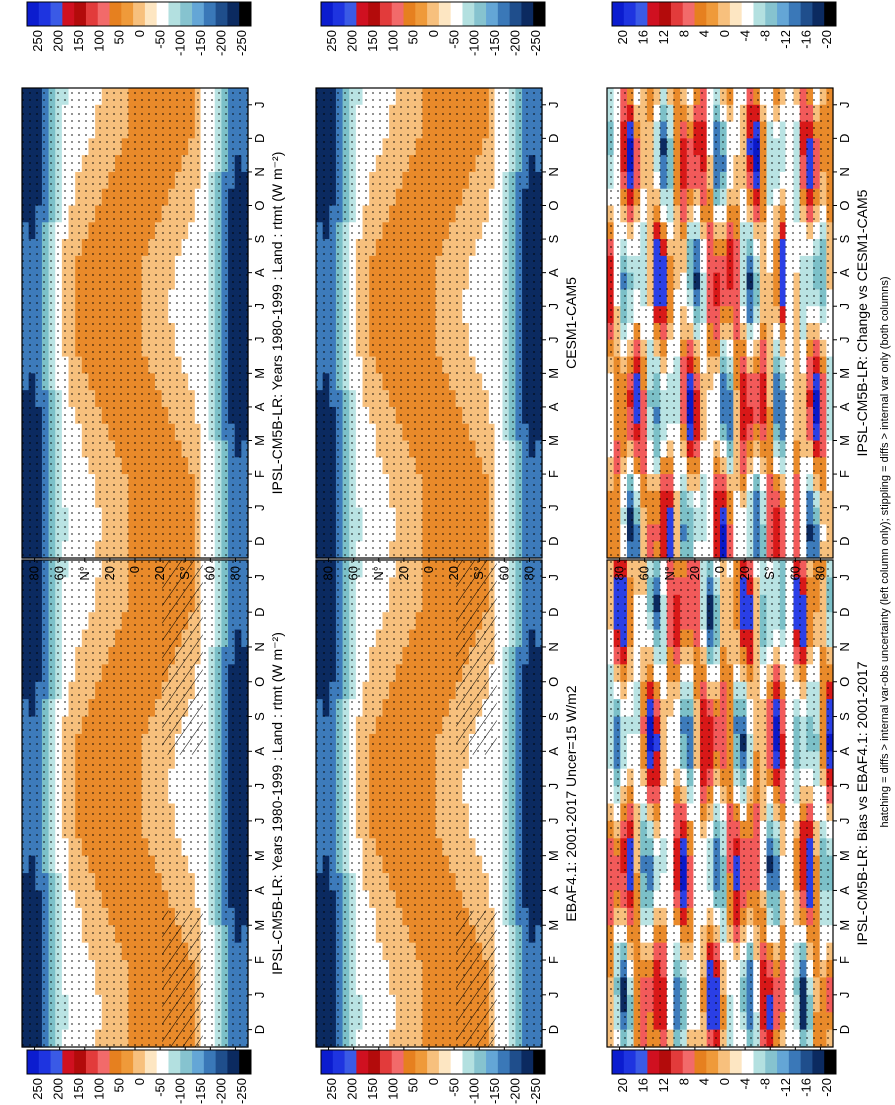 The height and width of the screenshot is (1105, 895). I want to click on colorbar-tick-label: 100, so click(392, 41).